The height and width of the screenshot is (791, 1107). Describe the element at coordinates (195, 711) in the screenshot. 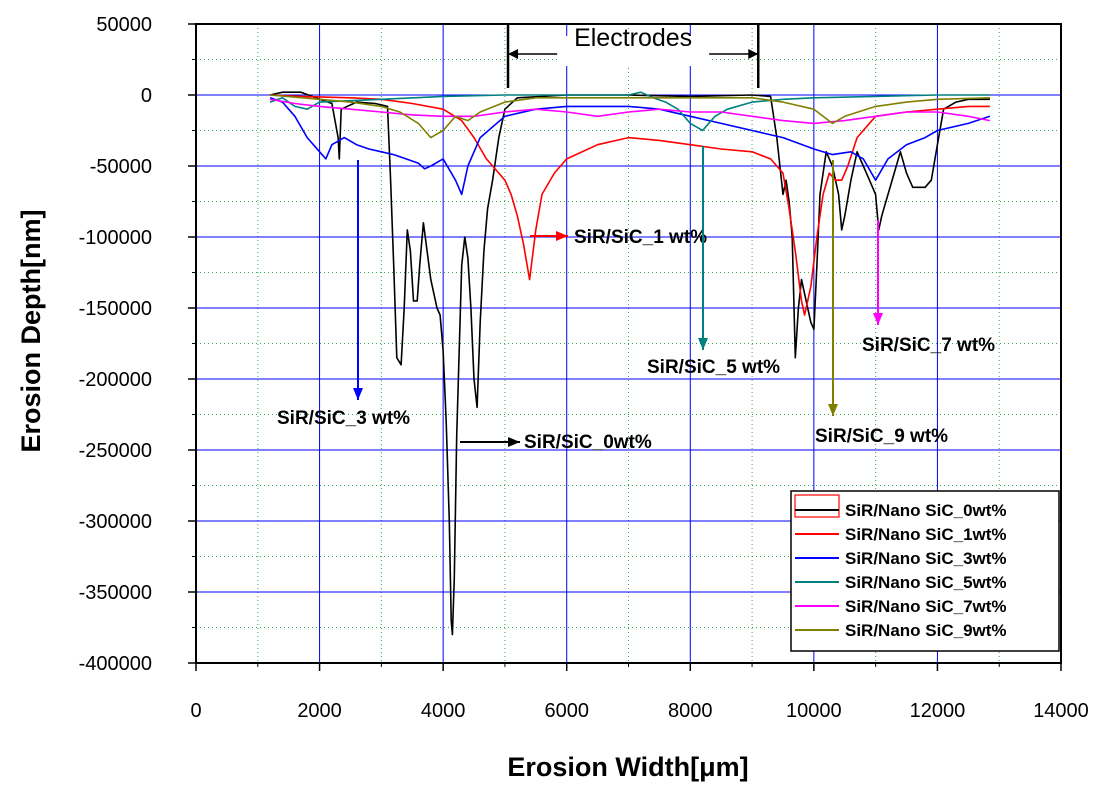

I see `x-tick-label: 0` at that location.